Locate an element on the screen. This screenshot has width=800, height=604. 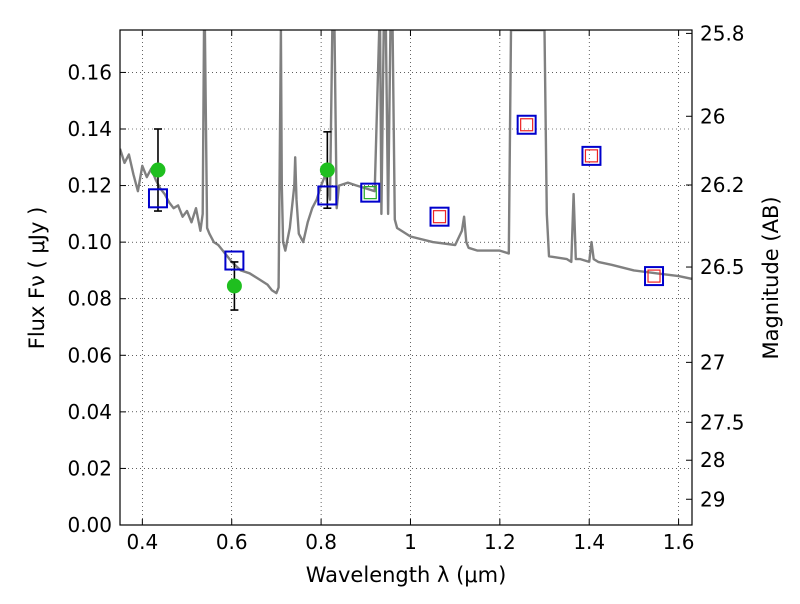
x-axis-title: Wavelength λ (μm) is located at coordinates (406, 575).